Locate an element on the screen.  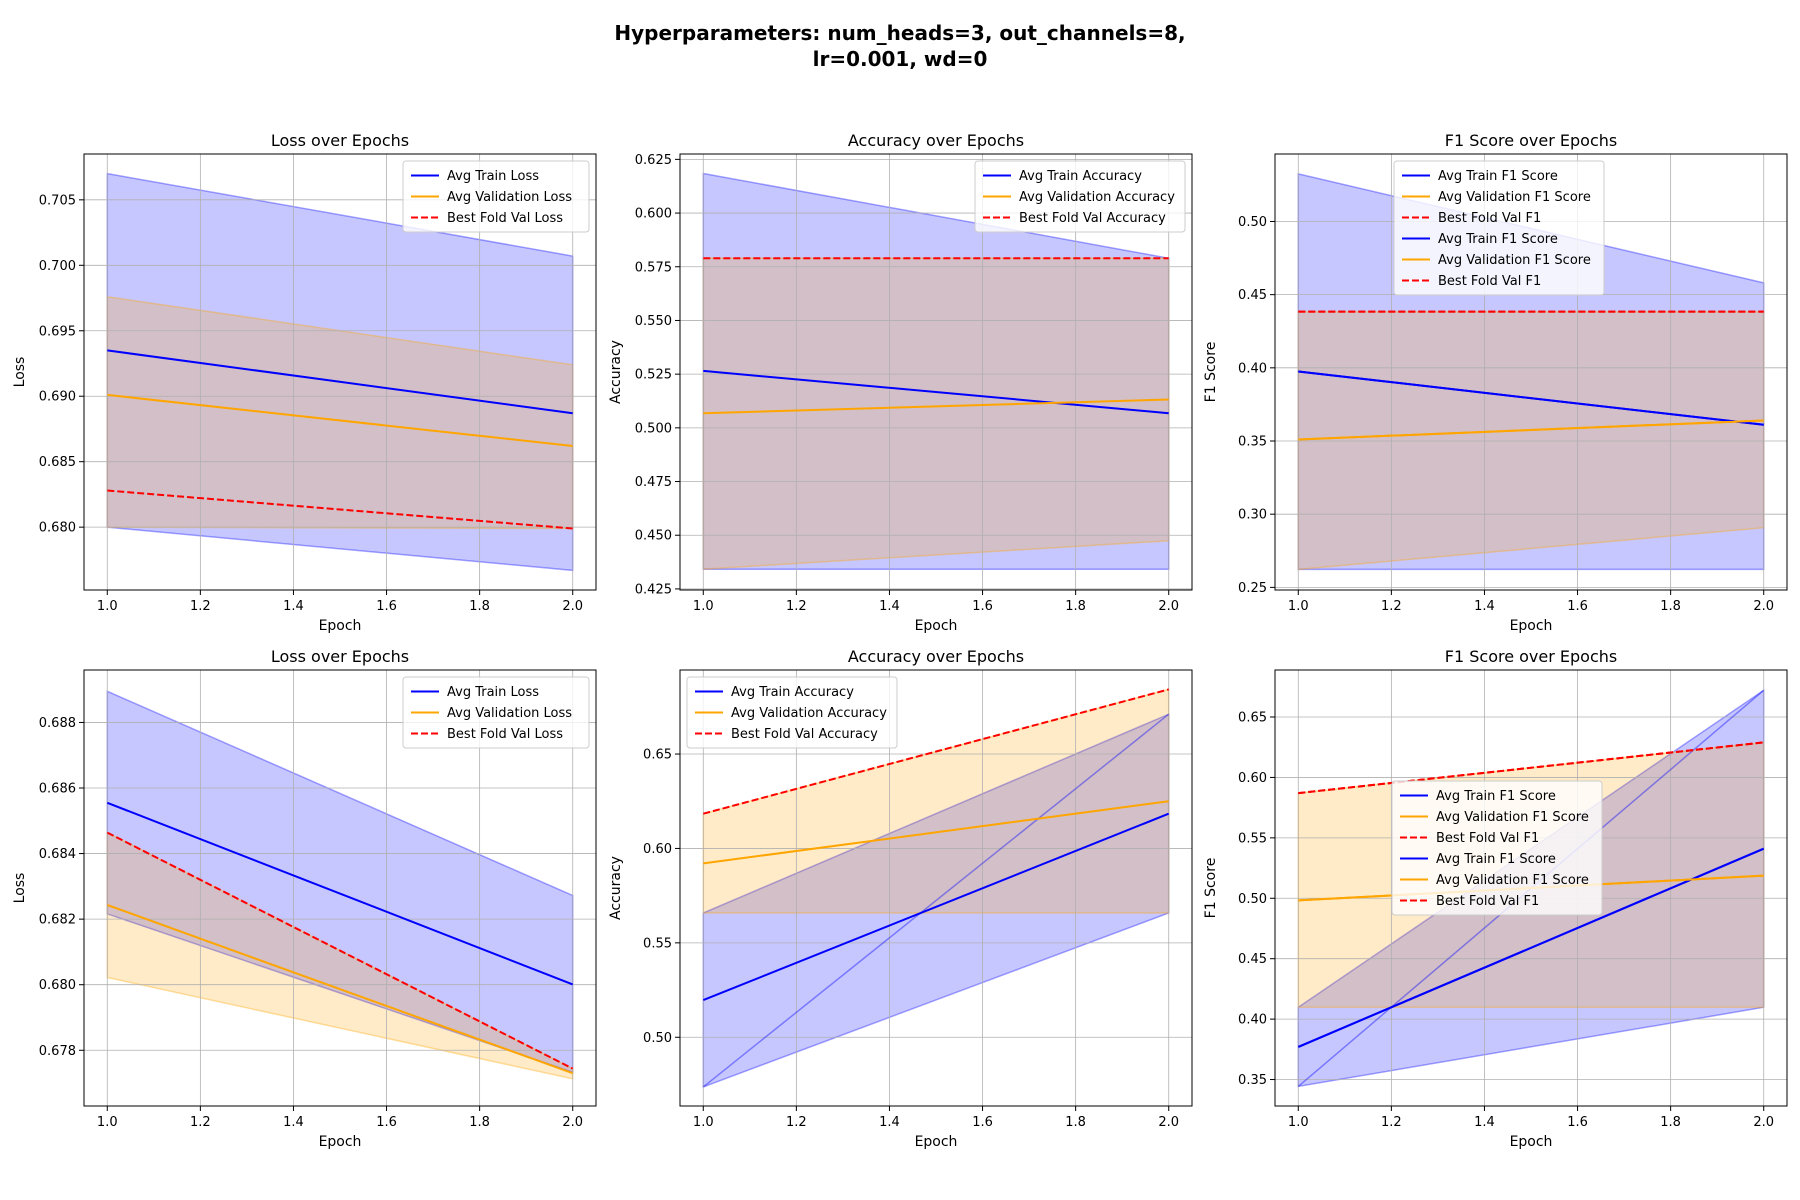
legend-box is located at coordinates (1497, 848).